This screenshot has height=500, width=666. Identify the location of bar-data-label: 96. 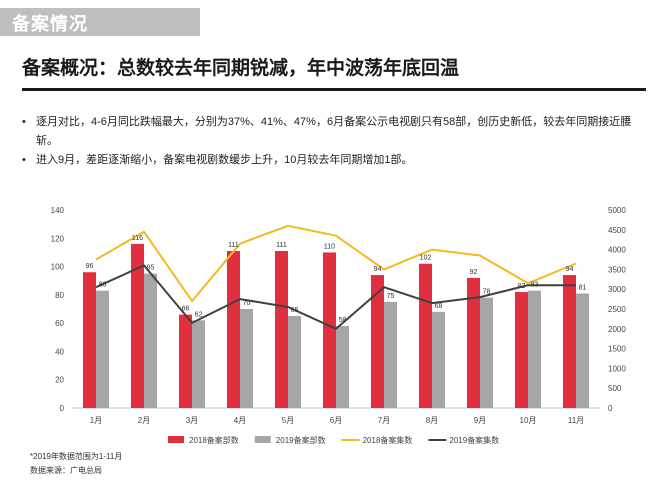
(90, 266).